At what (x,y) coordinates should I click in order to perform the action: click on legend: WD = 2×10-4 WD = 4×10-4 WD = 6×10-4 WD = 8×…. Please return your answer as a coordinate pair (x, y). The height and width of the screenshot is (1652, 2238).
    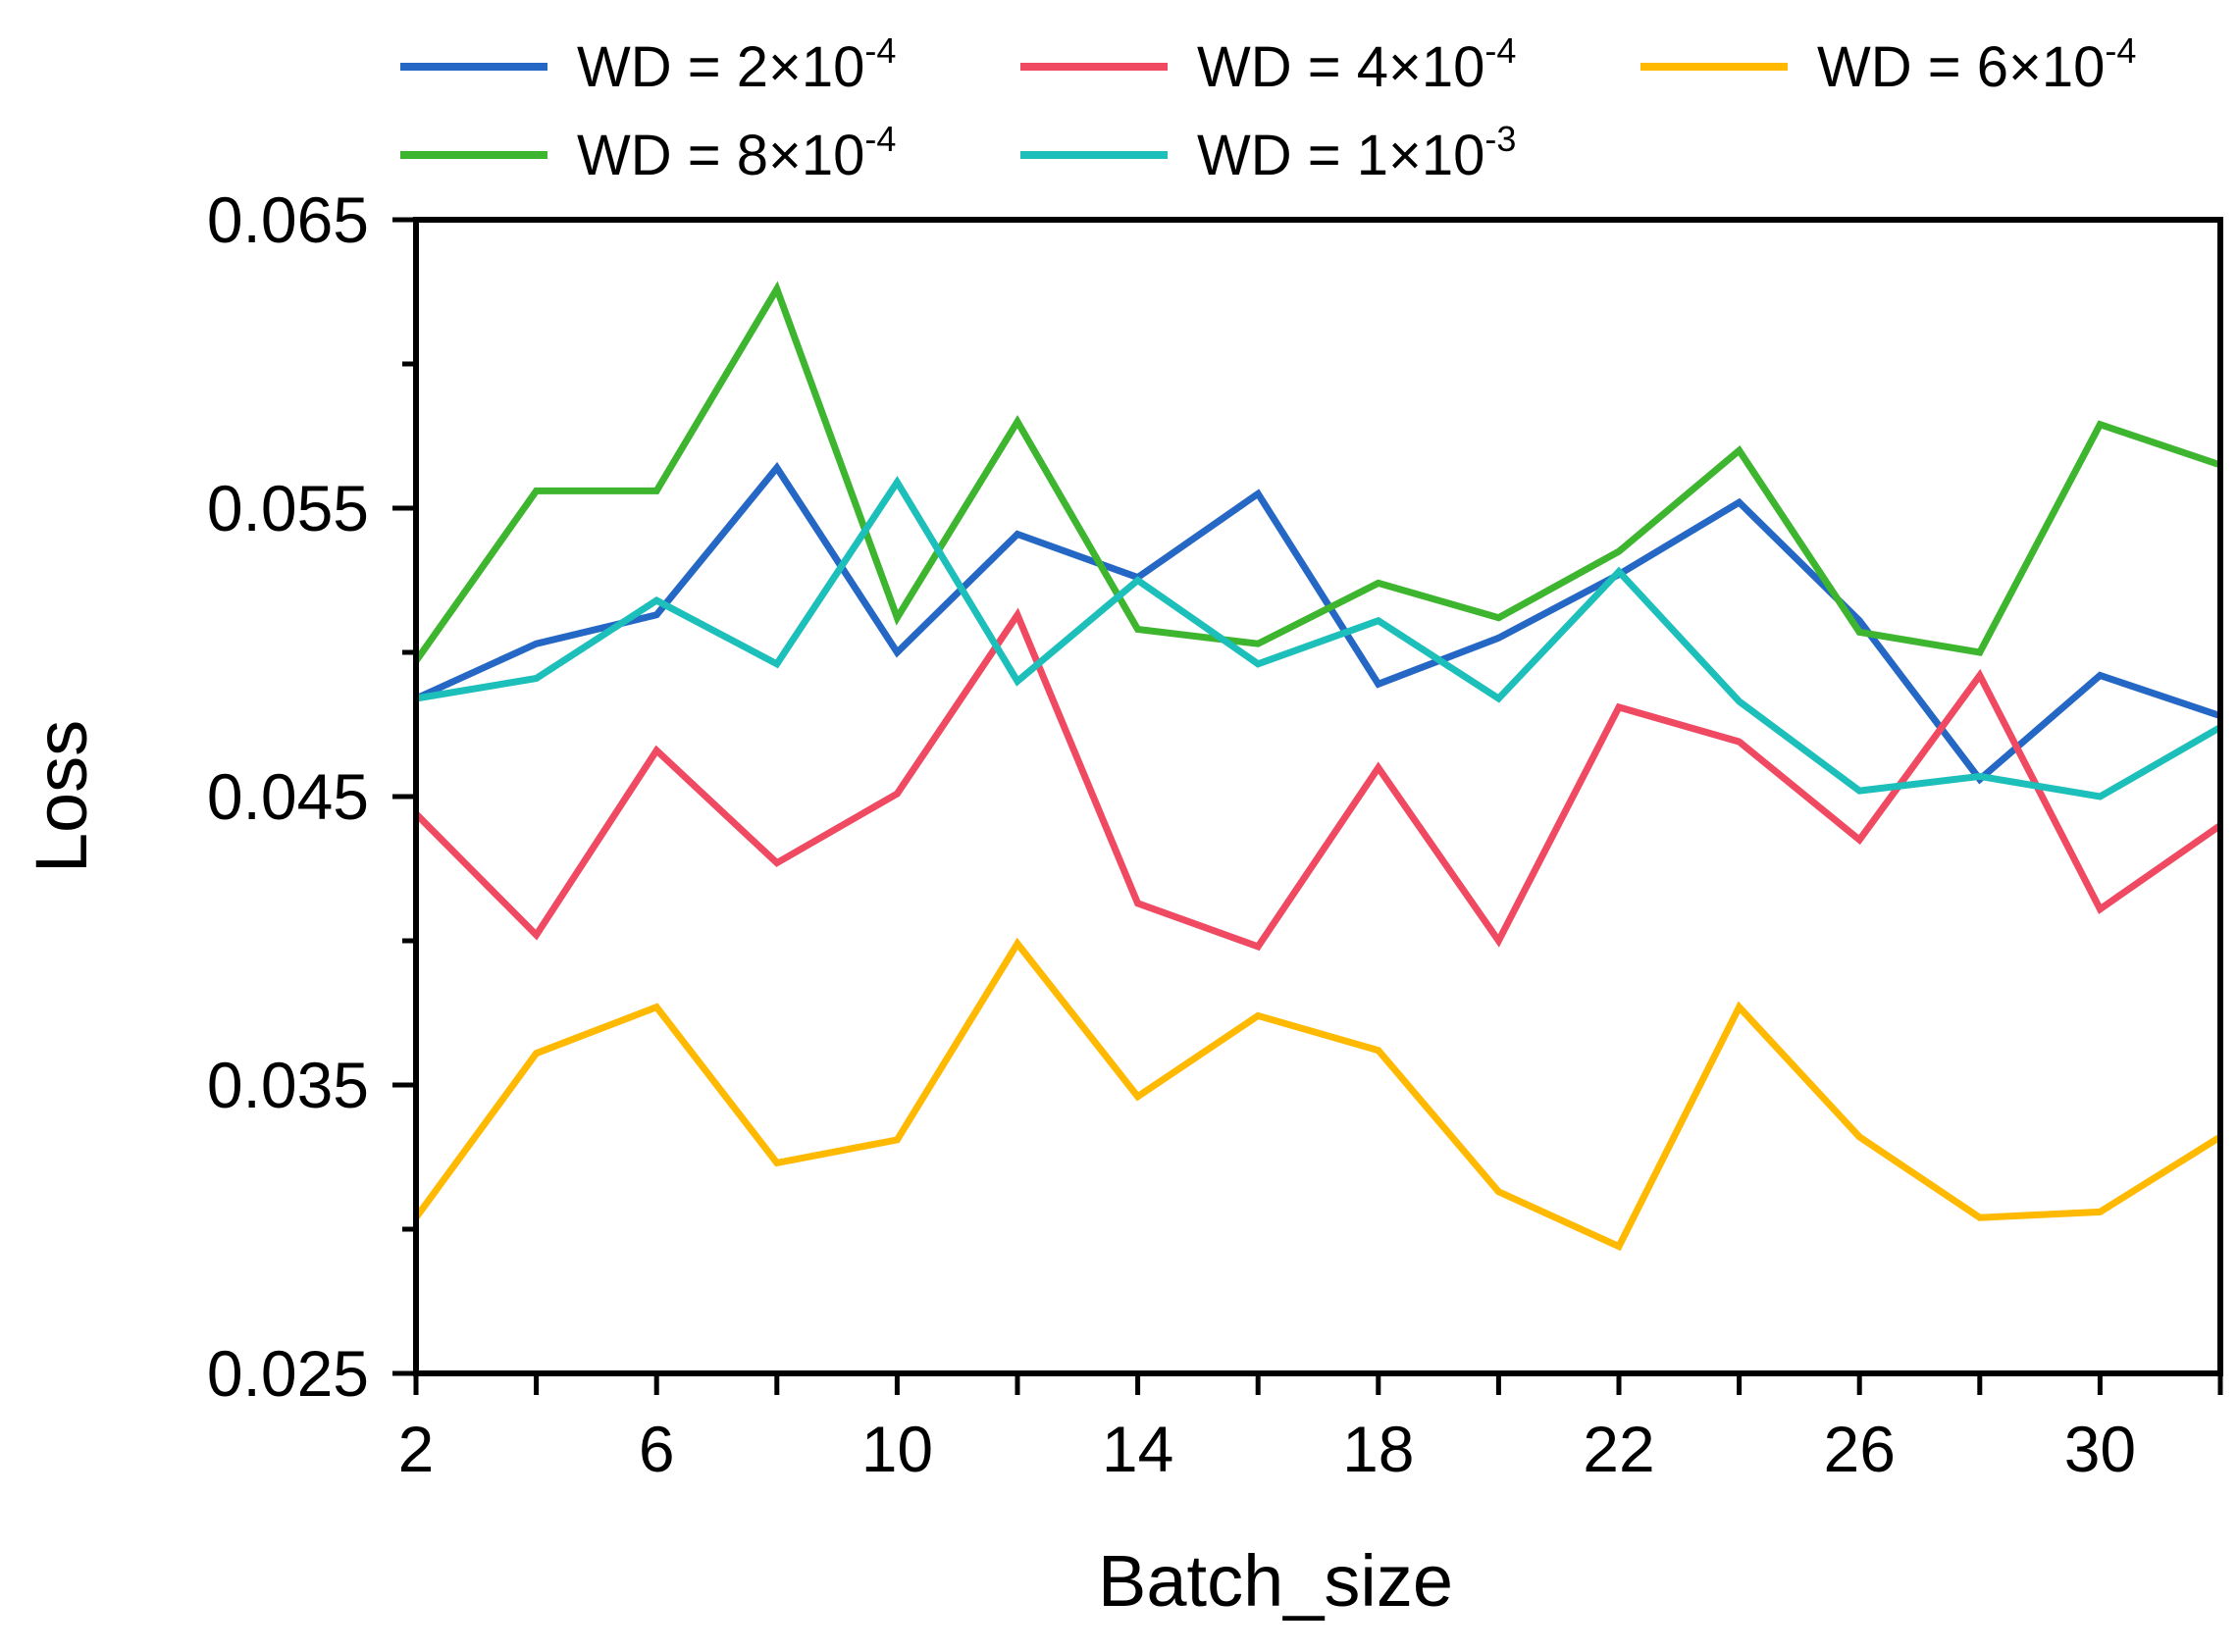
    Looking at the image, I should click on (1268, 108).